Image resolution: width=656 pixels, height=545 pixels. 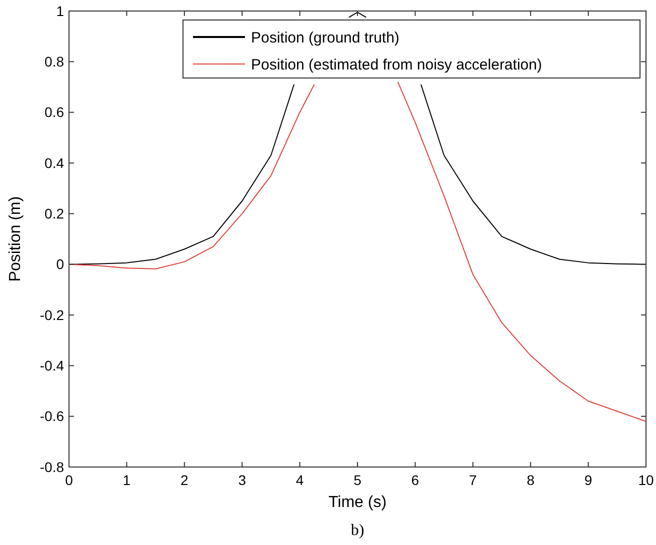 I want to click on y-tick-label: -0.8, so click(x=52, y=466).